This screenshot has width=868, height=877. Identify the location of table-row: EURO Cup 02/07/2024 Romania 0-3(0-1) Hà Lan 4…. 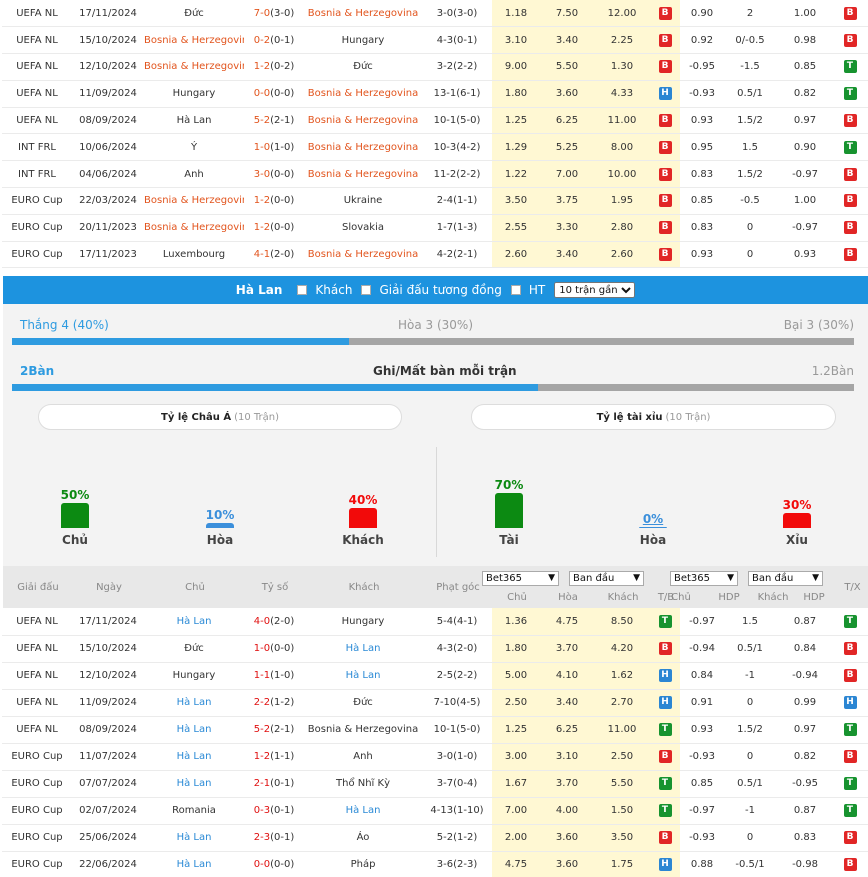
(435, 811).